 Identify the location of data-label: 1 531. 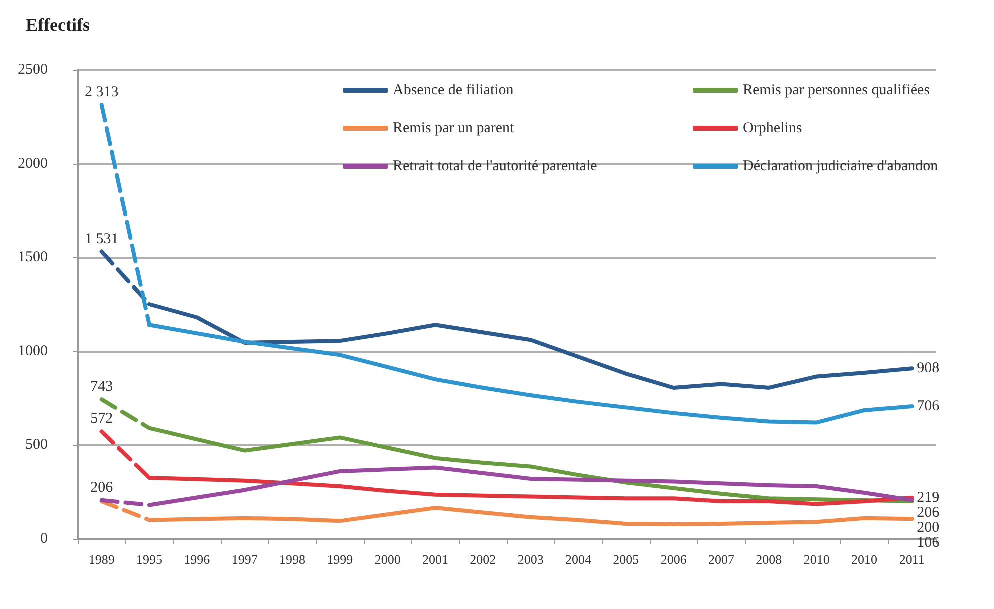
(101, 239).